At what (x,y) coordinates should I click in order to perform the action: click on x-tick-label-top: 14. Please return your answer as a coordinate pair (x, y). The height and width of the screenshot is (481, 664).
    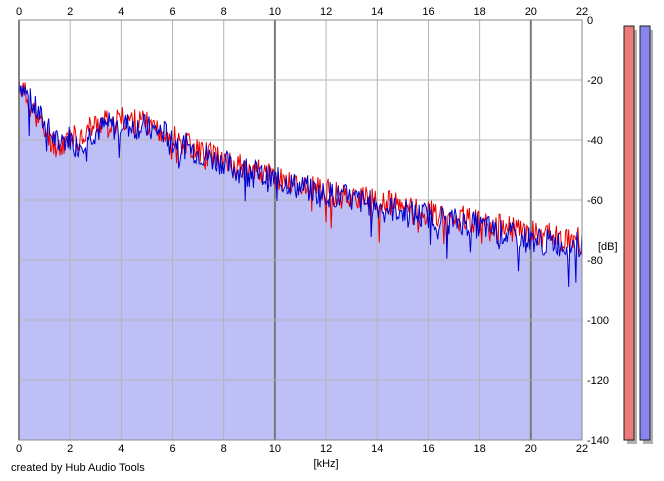
    Looking at the image, I should click on (377, 12).